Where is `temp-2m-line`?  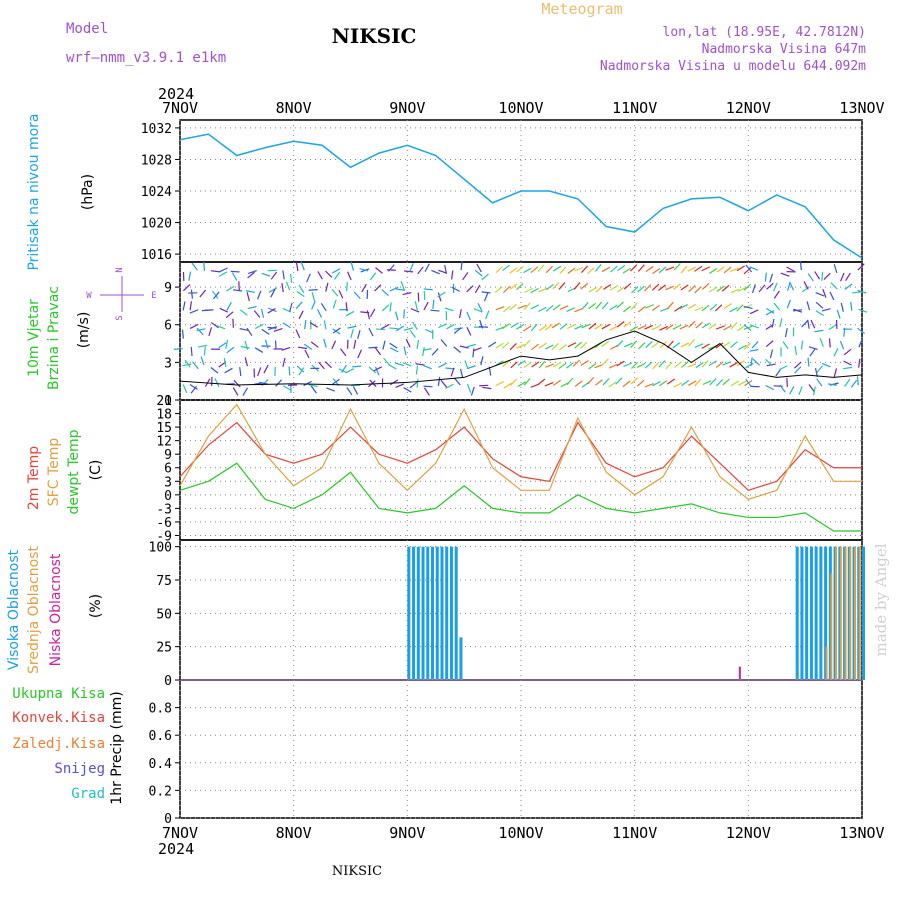 temp-2m-line is located at coordinates (520, 456).